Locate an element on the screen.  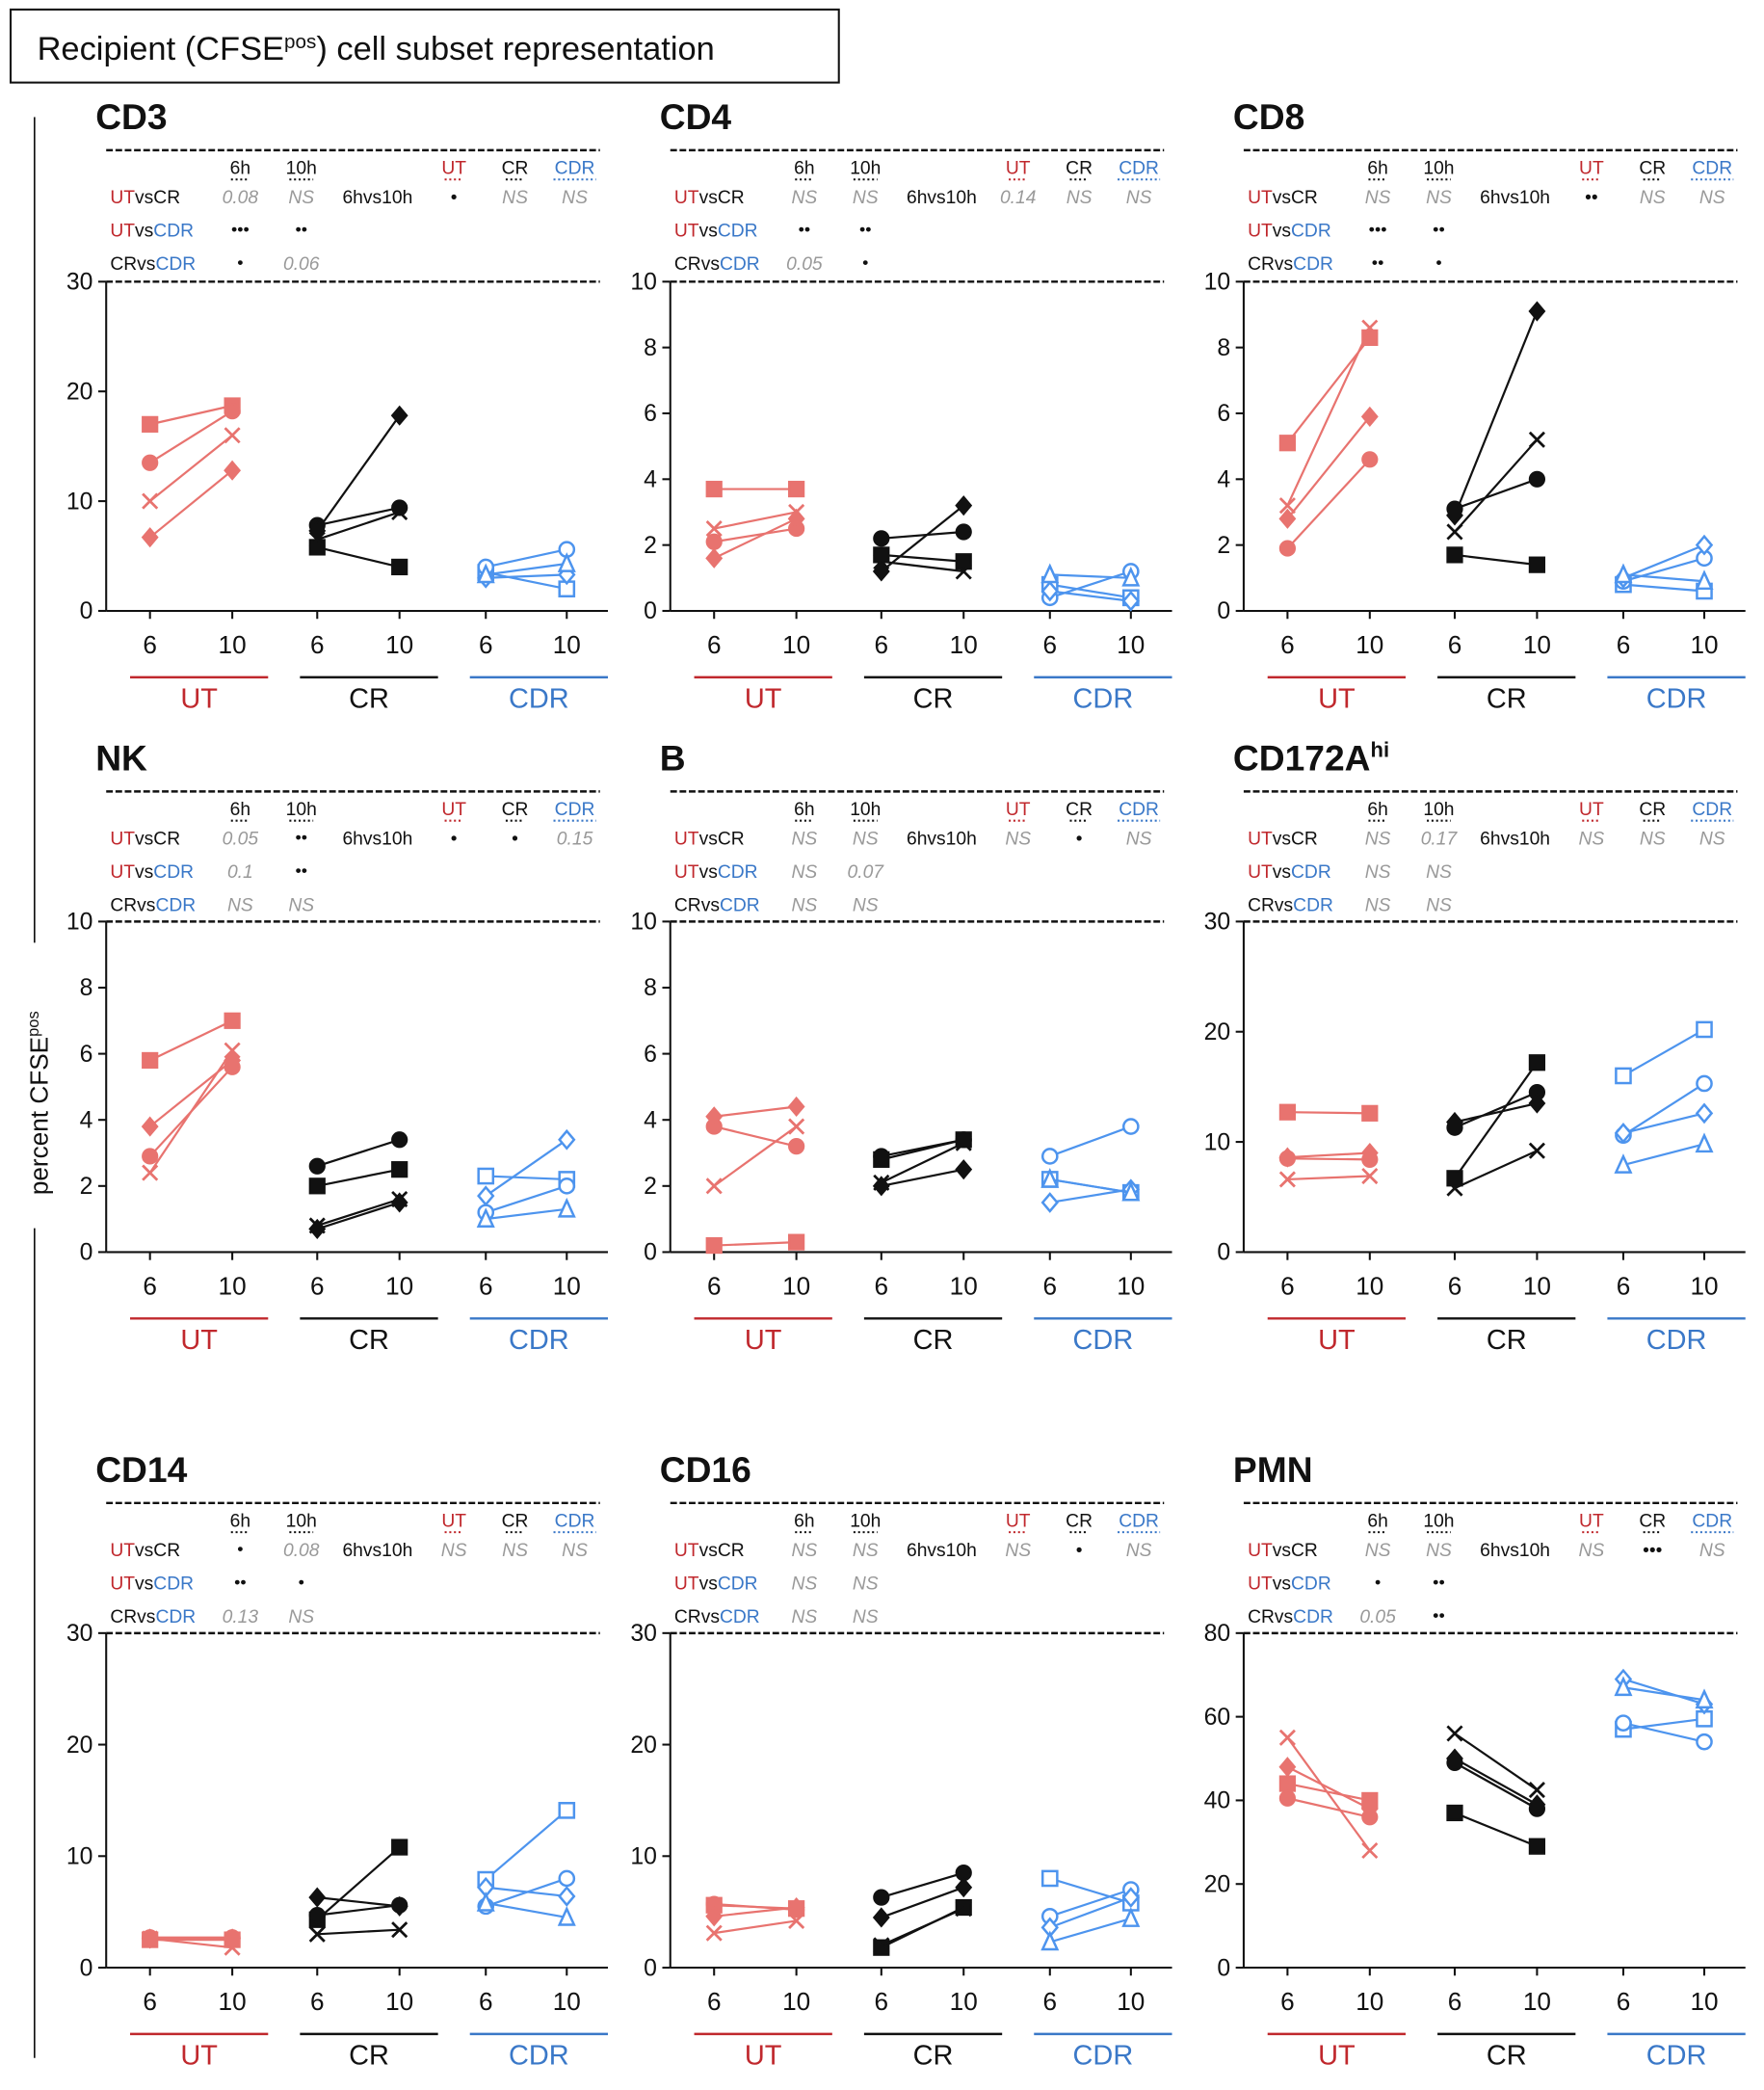
p-value-utvscr-6h: 0.05 is located at coordinates (241, 839).